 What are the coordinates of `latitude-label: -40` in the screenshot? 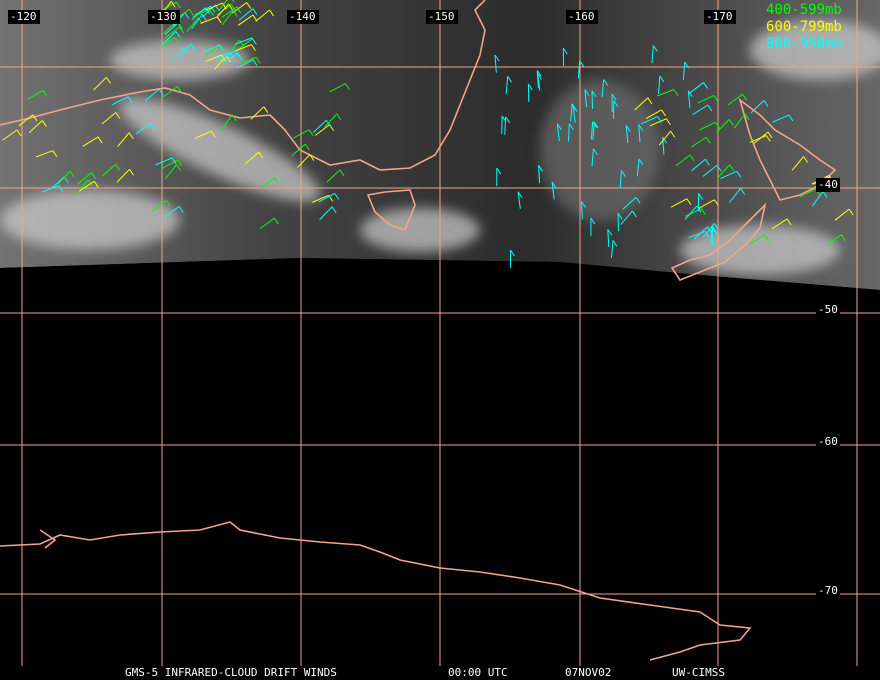 It's located at (828, 184).